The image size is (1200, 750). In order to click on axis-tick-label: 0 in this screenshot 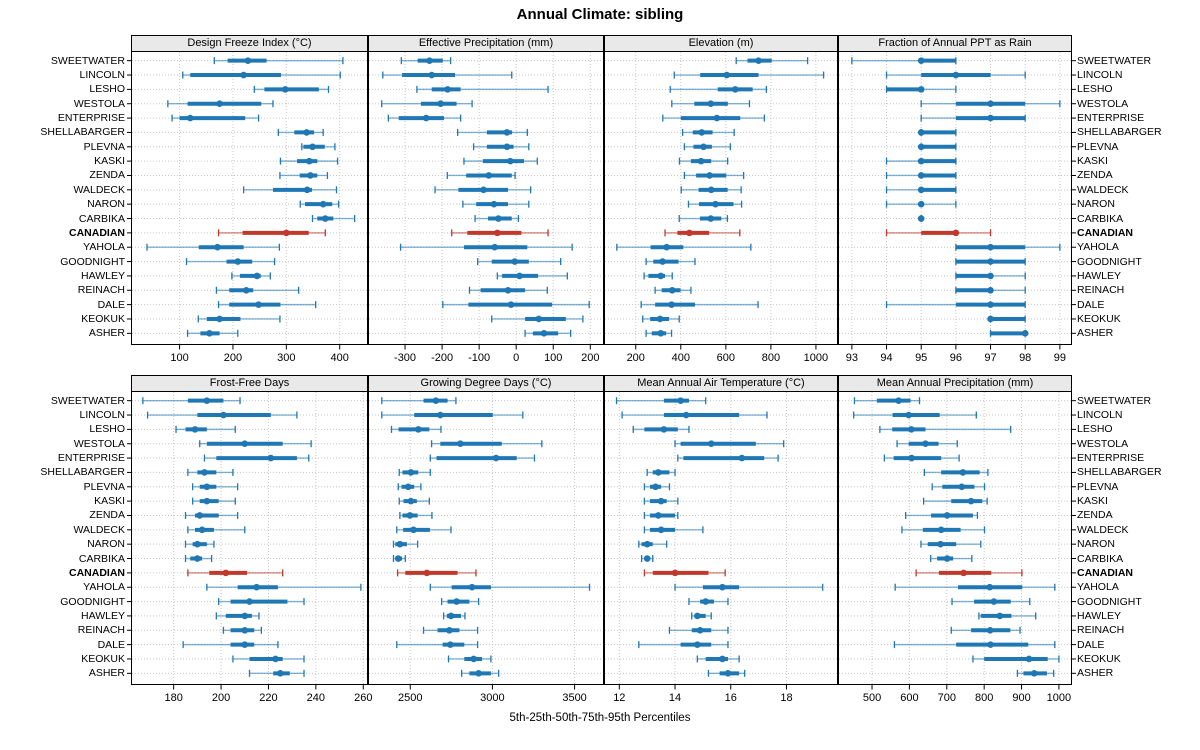, I will do `click(516, 358)`.